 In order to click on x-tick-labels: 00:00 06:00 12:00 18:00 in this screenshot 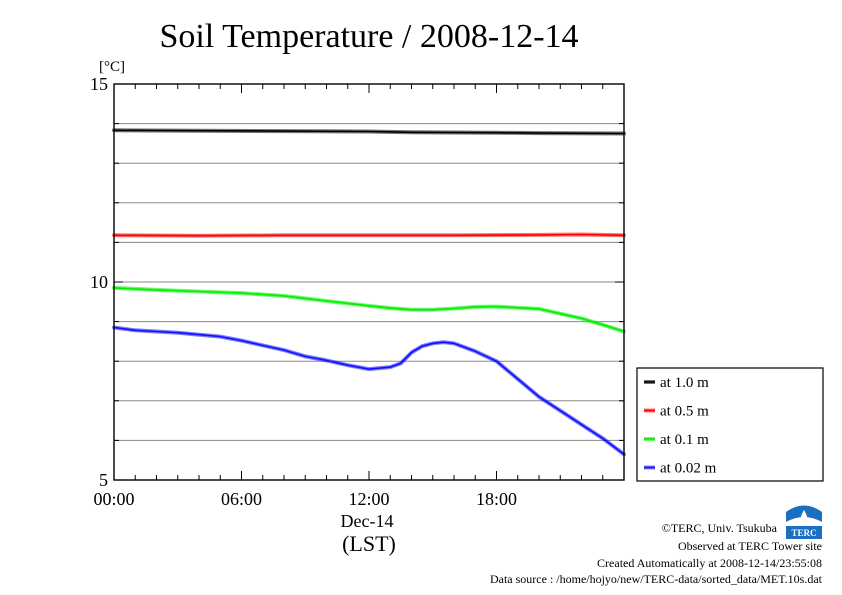, I will do `click(305, 499)`.